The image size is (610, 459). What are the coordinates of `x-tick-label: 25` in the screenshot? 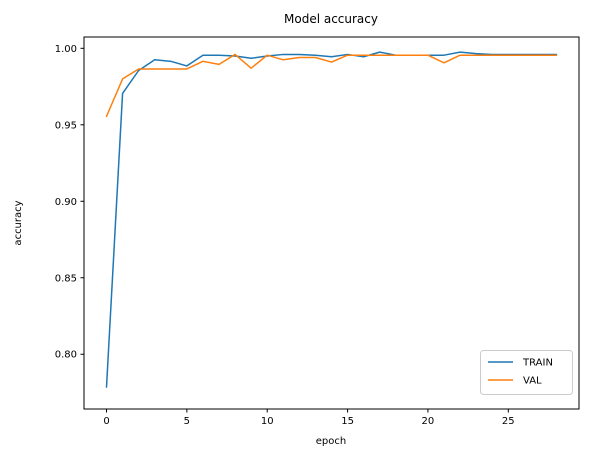 It's located at (508, 421).